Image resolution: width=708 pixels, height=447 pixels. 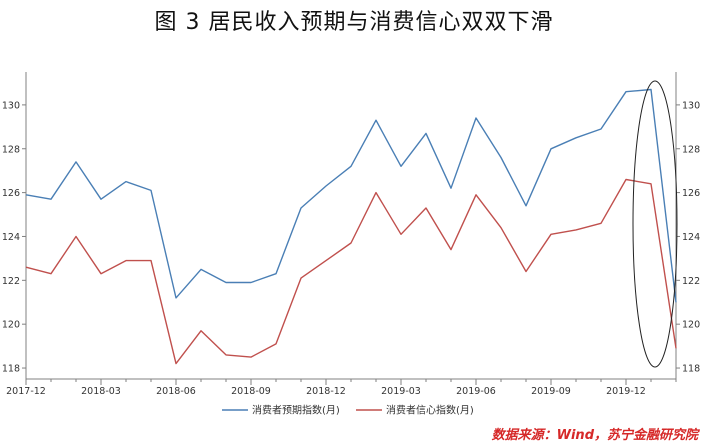 What do you see at coordinates (691, 281) in the screenshot?
I see `y-tick-label-right: 122` at bounding box center [691, 281].